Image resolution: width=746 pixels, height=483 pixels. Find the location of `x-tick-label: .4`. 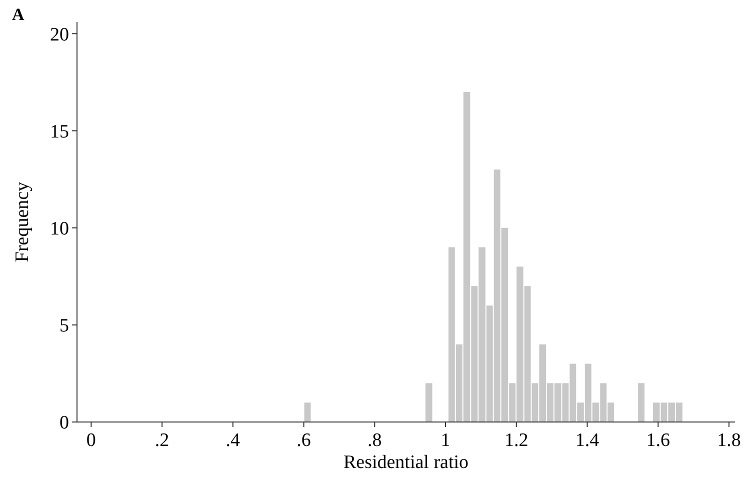

x-tick-label: .4 is located at coordinates (233, 440).